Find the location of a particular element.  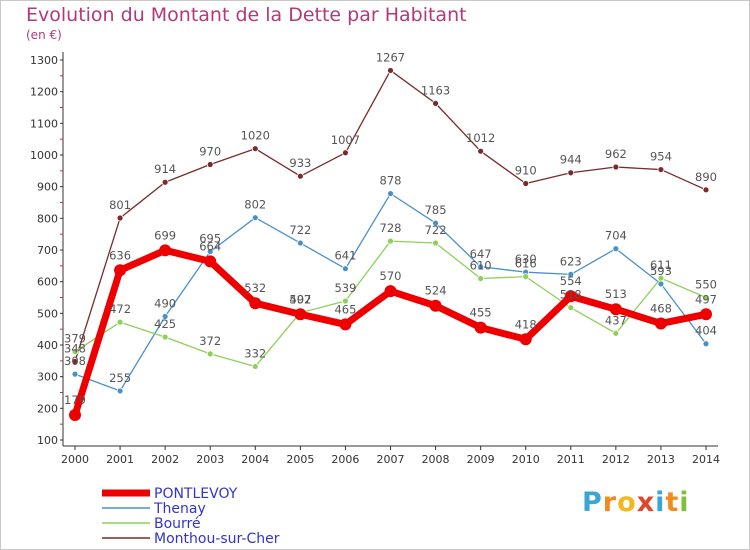

data-label-monthou-sur-cher: 1163 is located at coordinates (435, 90).